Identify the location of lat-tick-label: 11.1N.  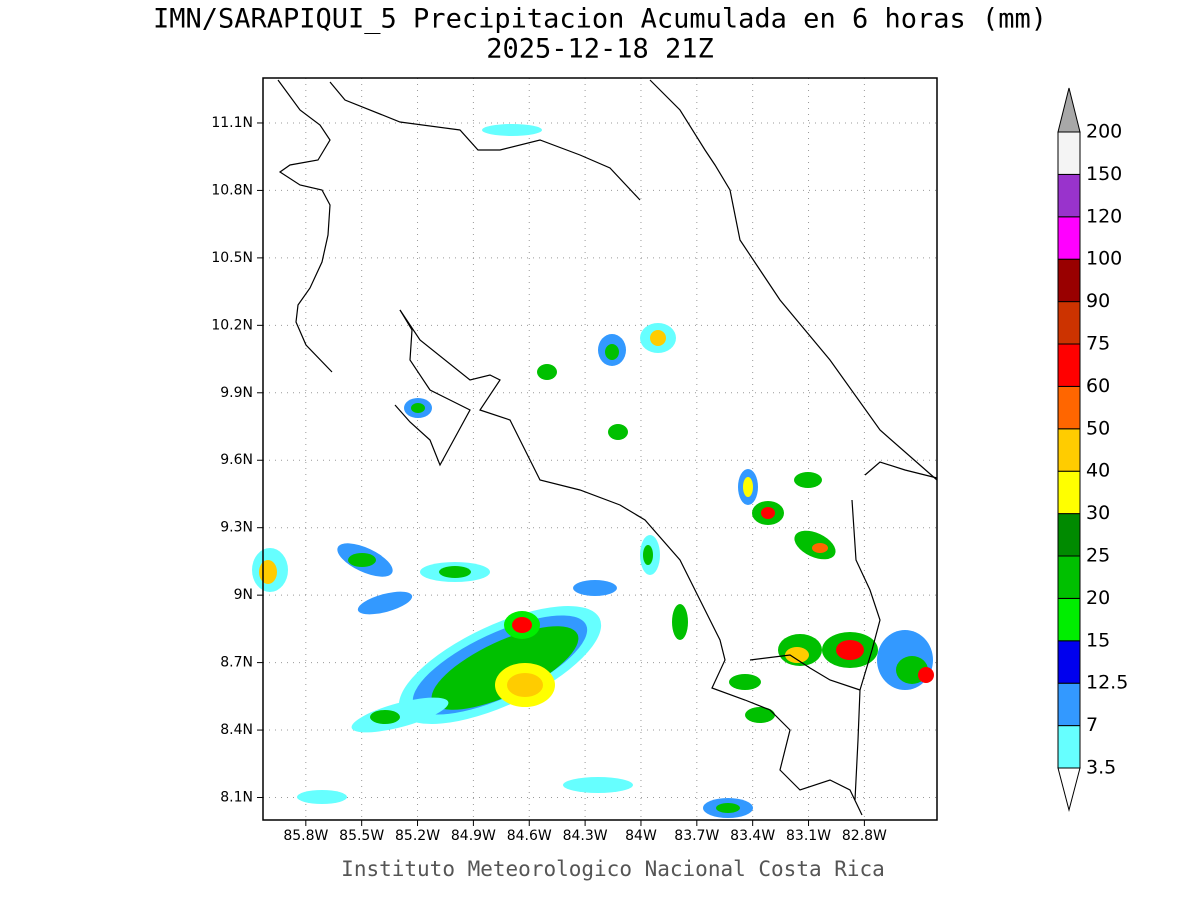
(232, 123).